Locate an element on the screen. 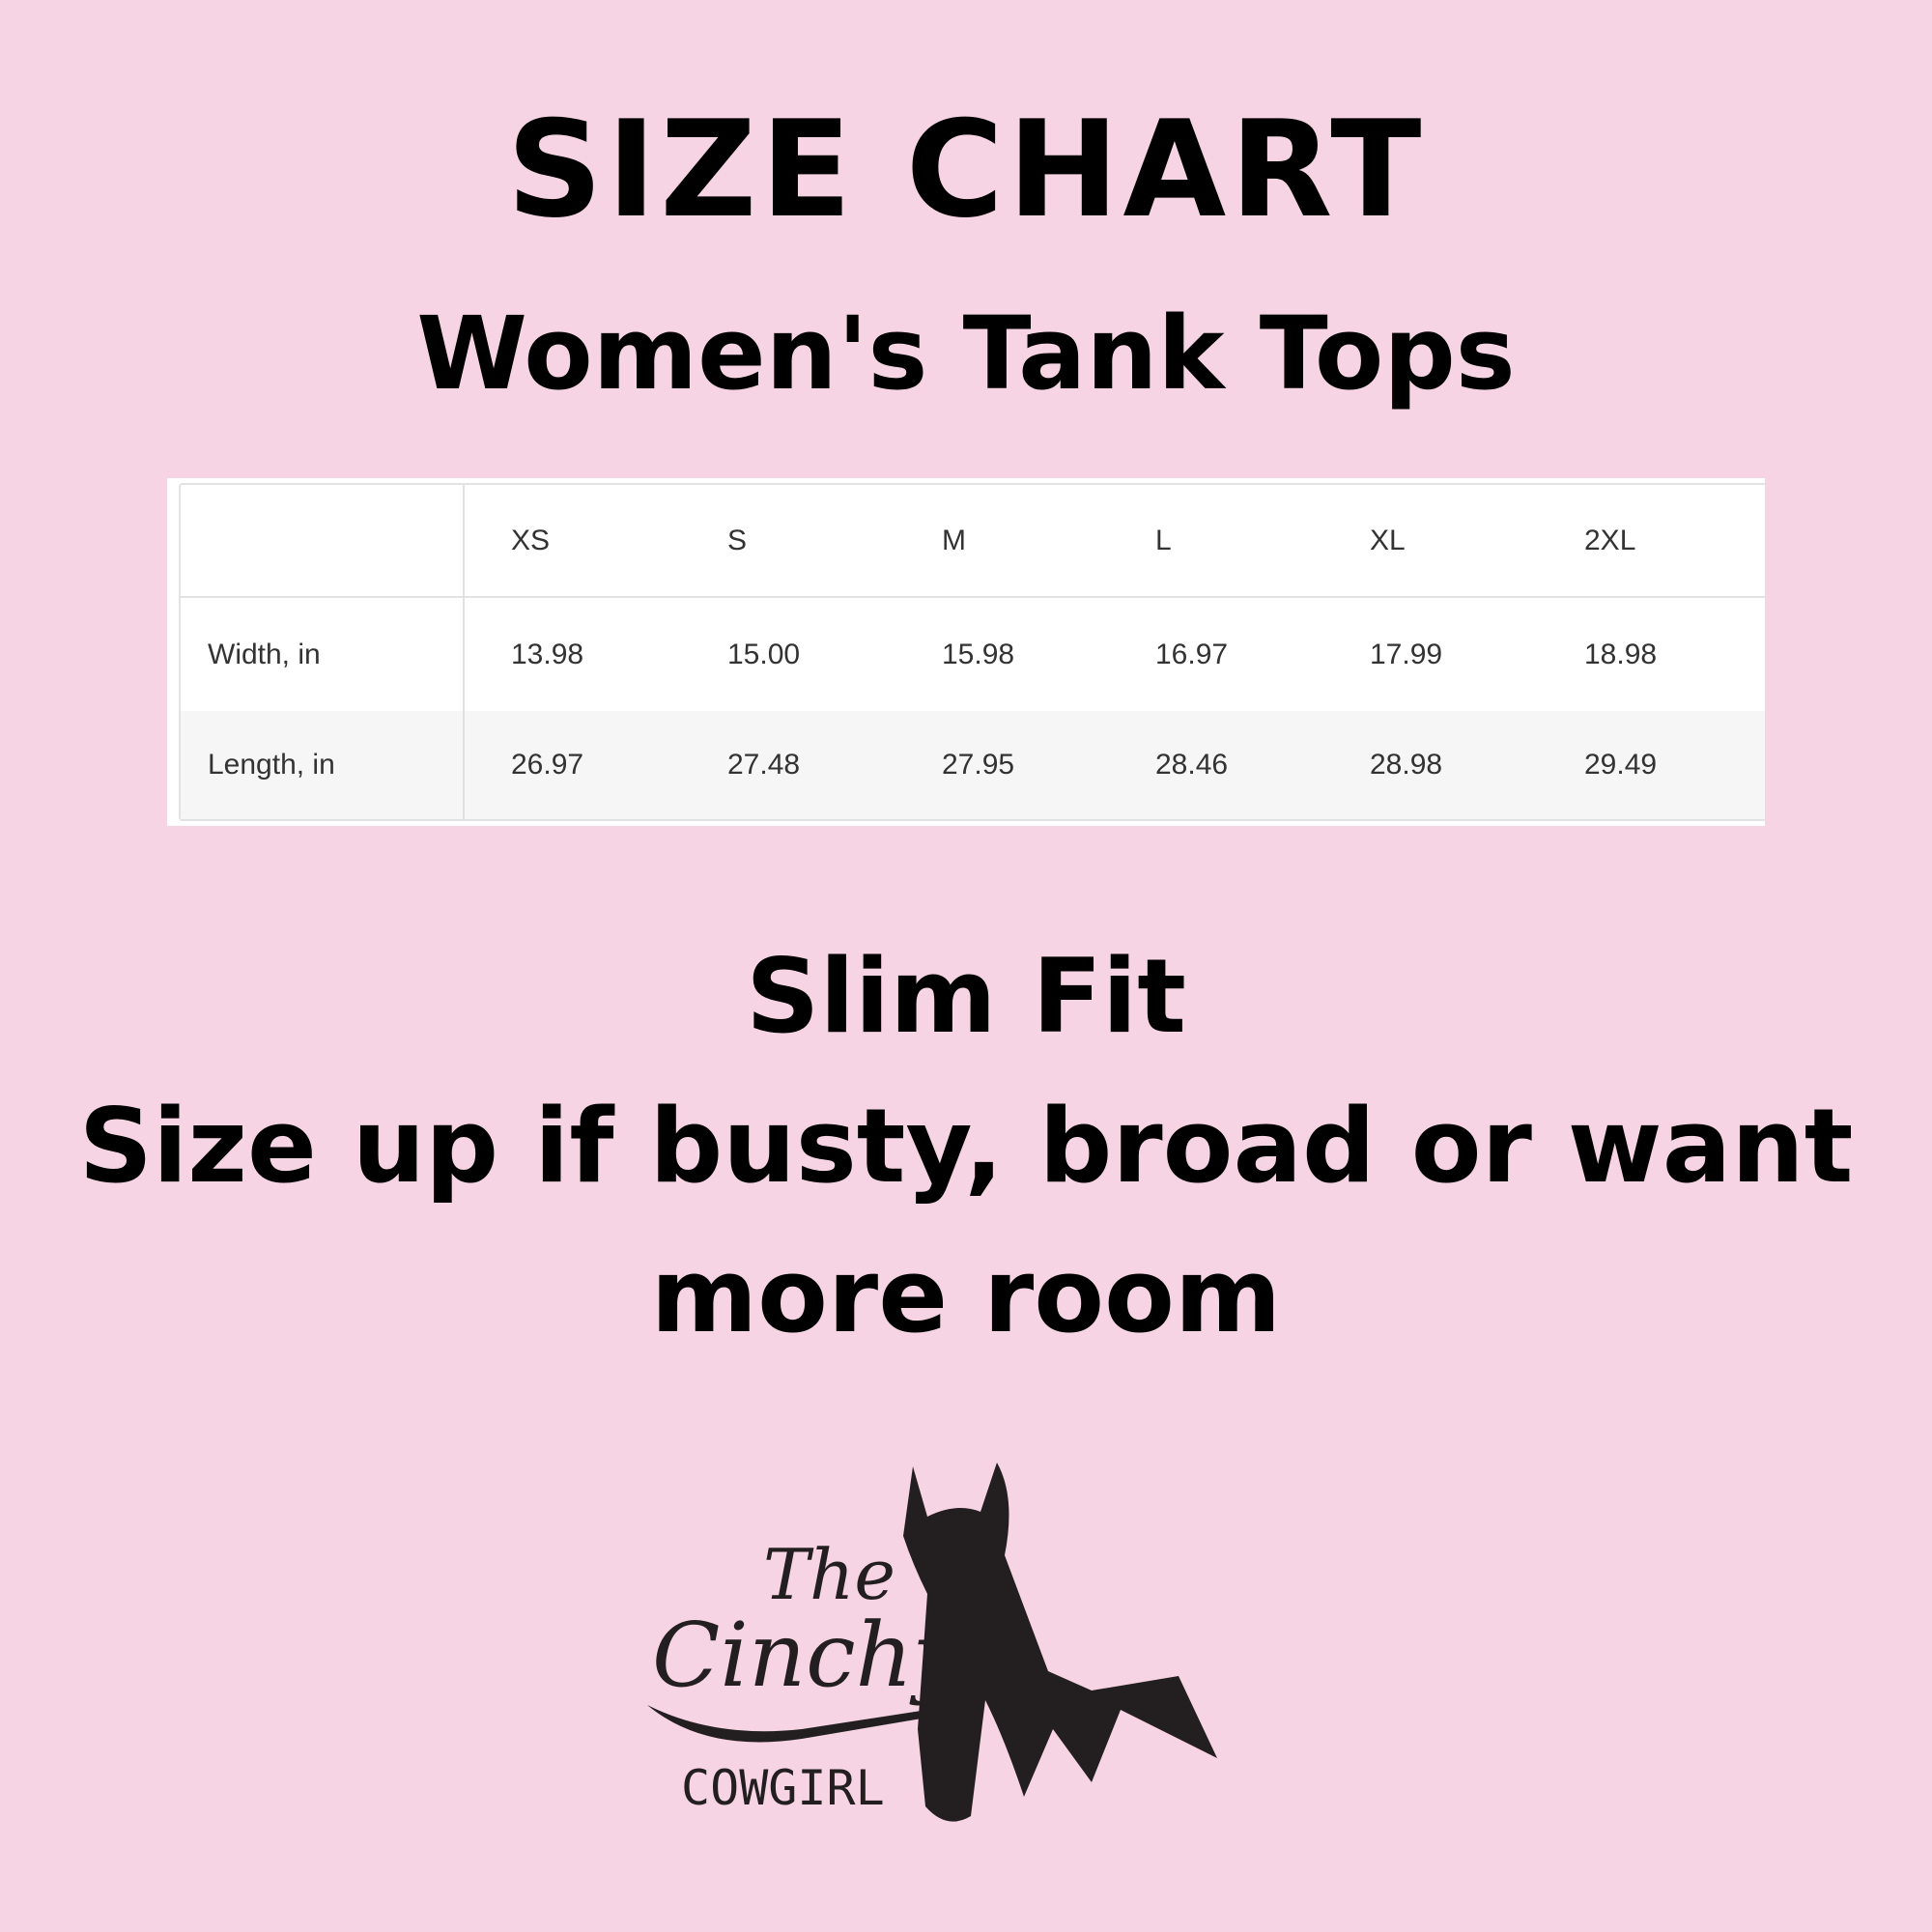  table-cell: 18.98 is located at coordinates (1621, 654).